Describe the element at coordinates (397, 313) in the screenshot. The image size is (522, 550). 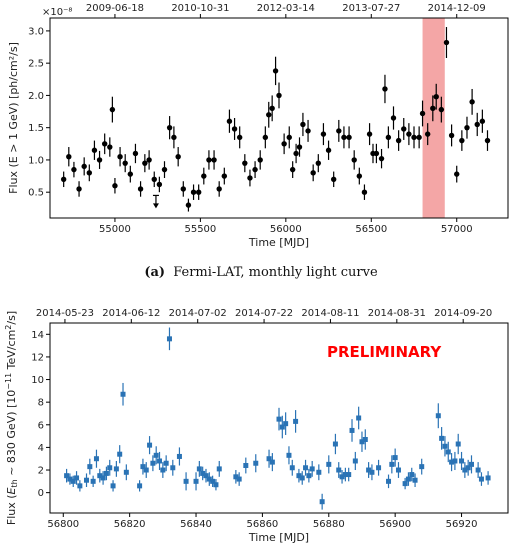
I see `top-date-tick-label: 2014-08-31` at that location.